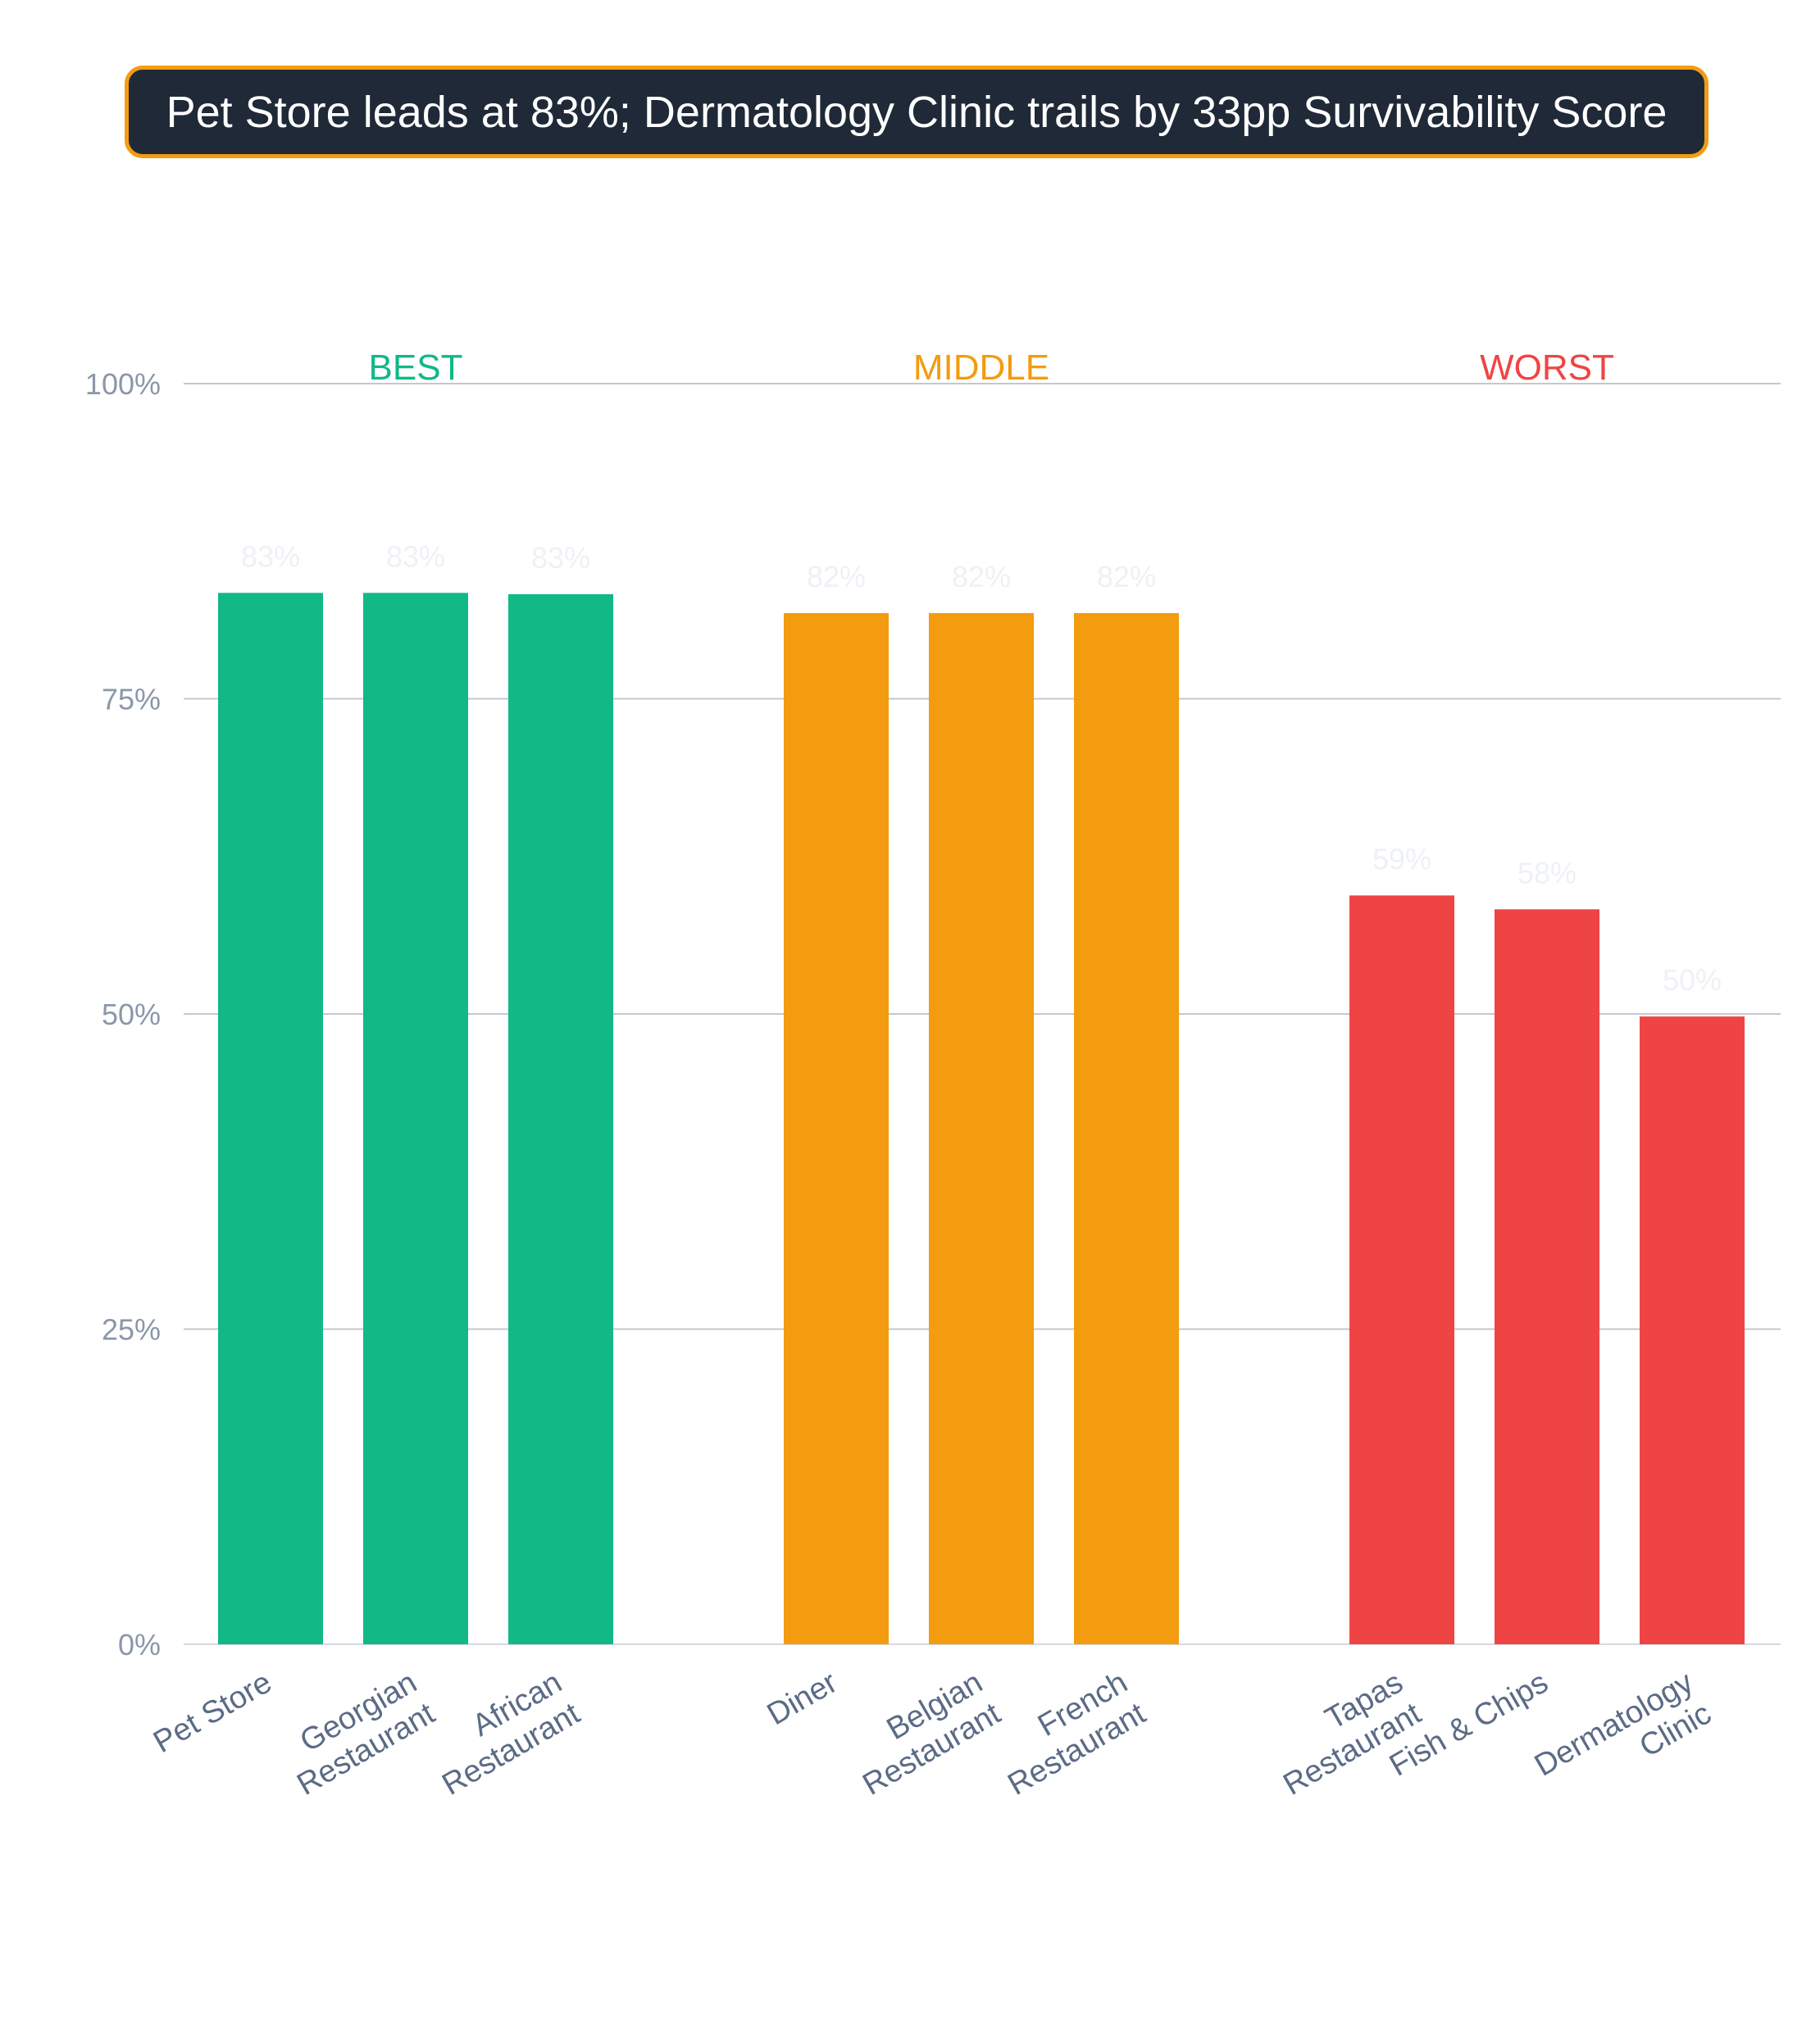 This screenshot has width=1820, height=2041. I want to click on group-label: BEST, so click(416, 368).